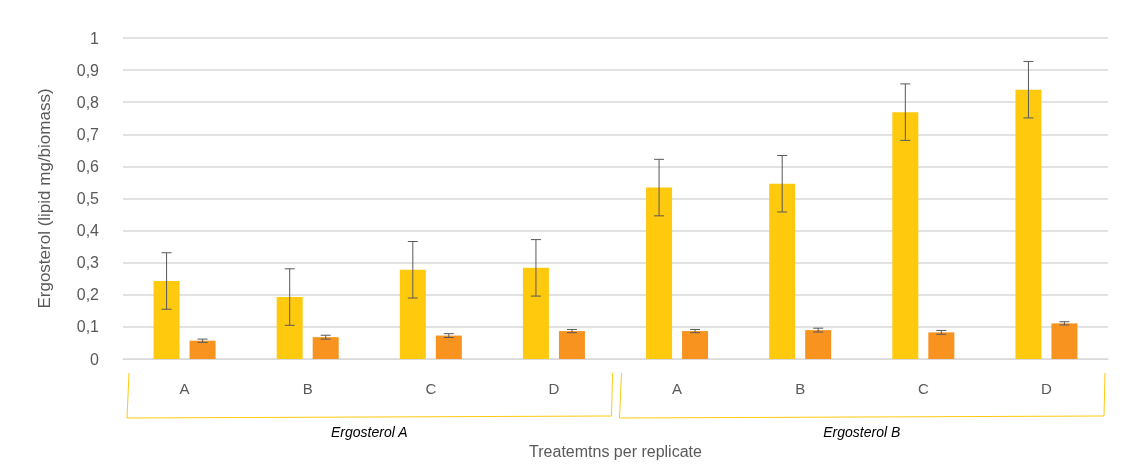  What do you see at coordinates (88, 231) in the screenshot?
I see `y-tick-label: 0,4` at bounding box center [88, 231].